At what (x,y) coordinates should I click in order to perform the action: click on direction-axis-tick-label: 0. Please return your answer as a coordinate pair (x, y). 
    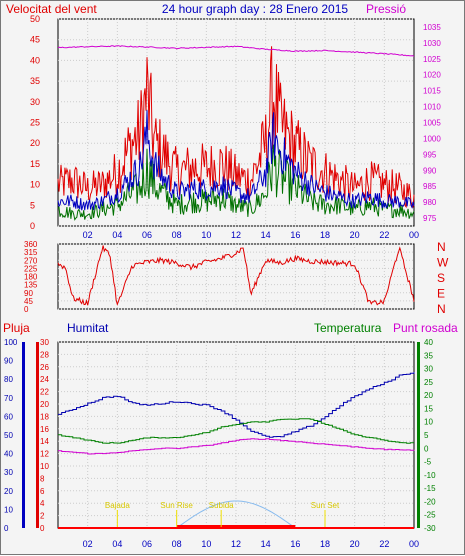
    Looking at the image, I should click on (26, 309).